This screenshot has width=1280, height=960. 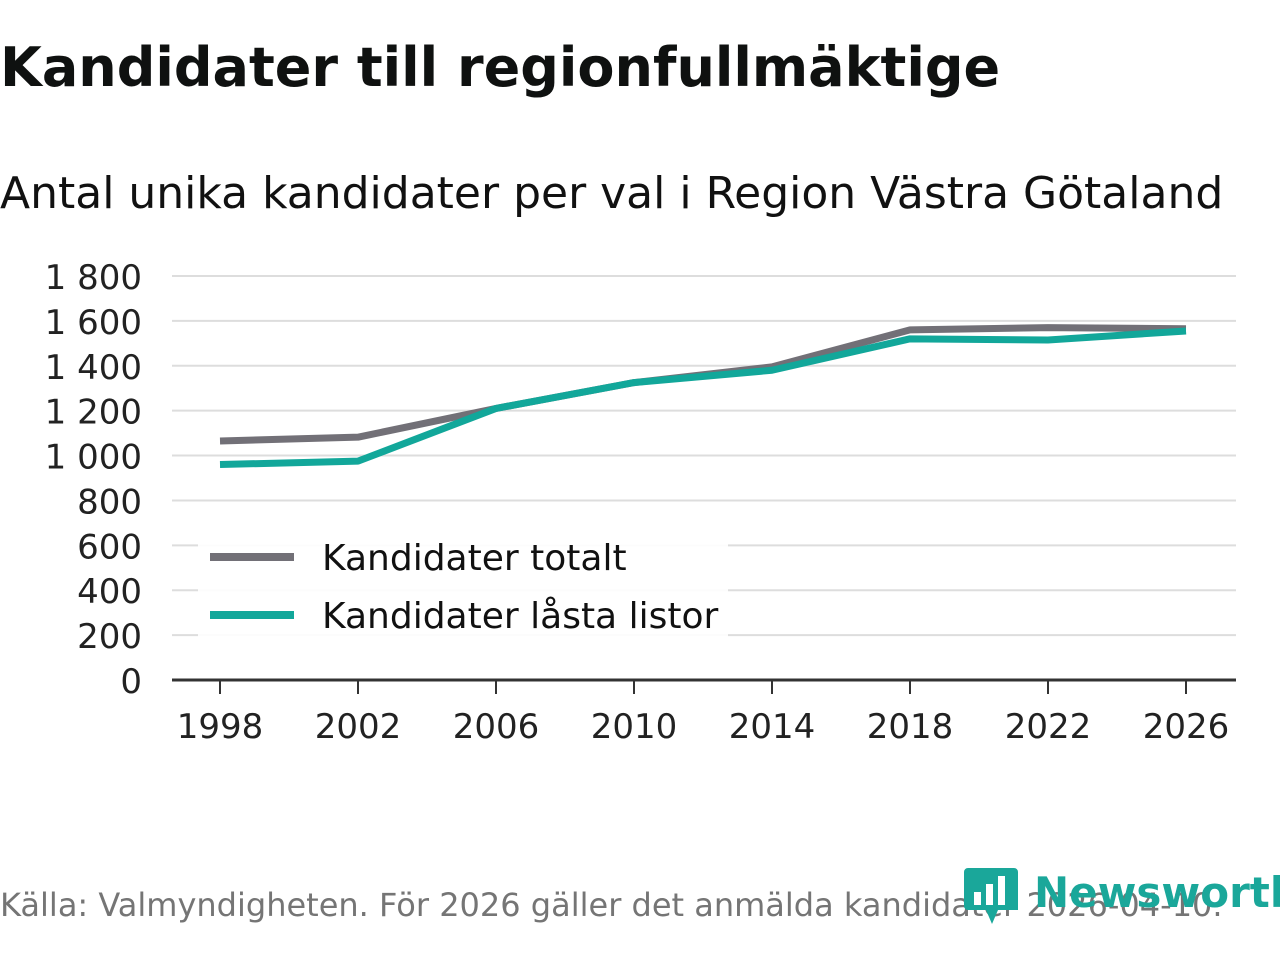 What do you see at coordinates (500, 67) in the screenshot?
I see `chart-title: Kandidater till regionfullmäktige` at bounding box center [500, 67].